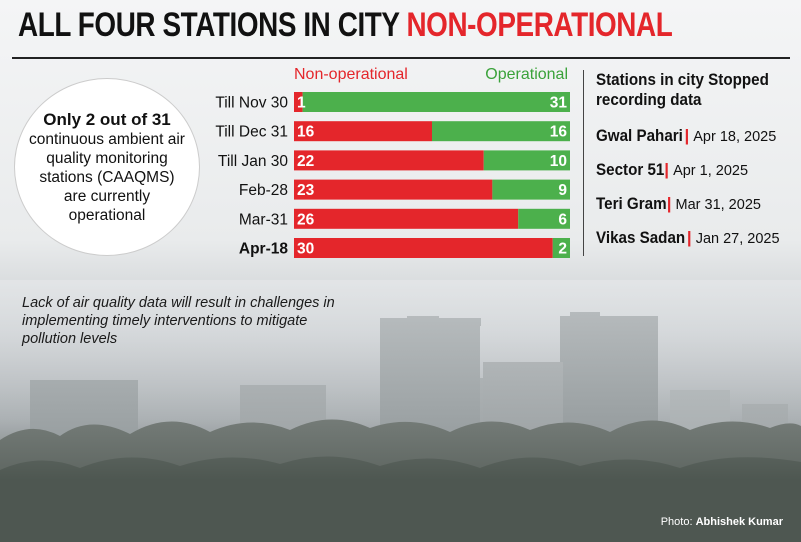 The height and width of the screenshot is (542, 801). I want to click on value-label-non-operational: 30, so click(305, 249).